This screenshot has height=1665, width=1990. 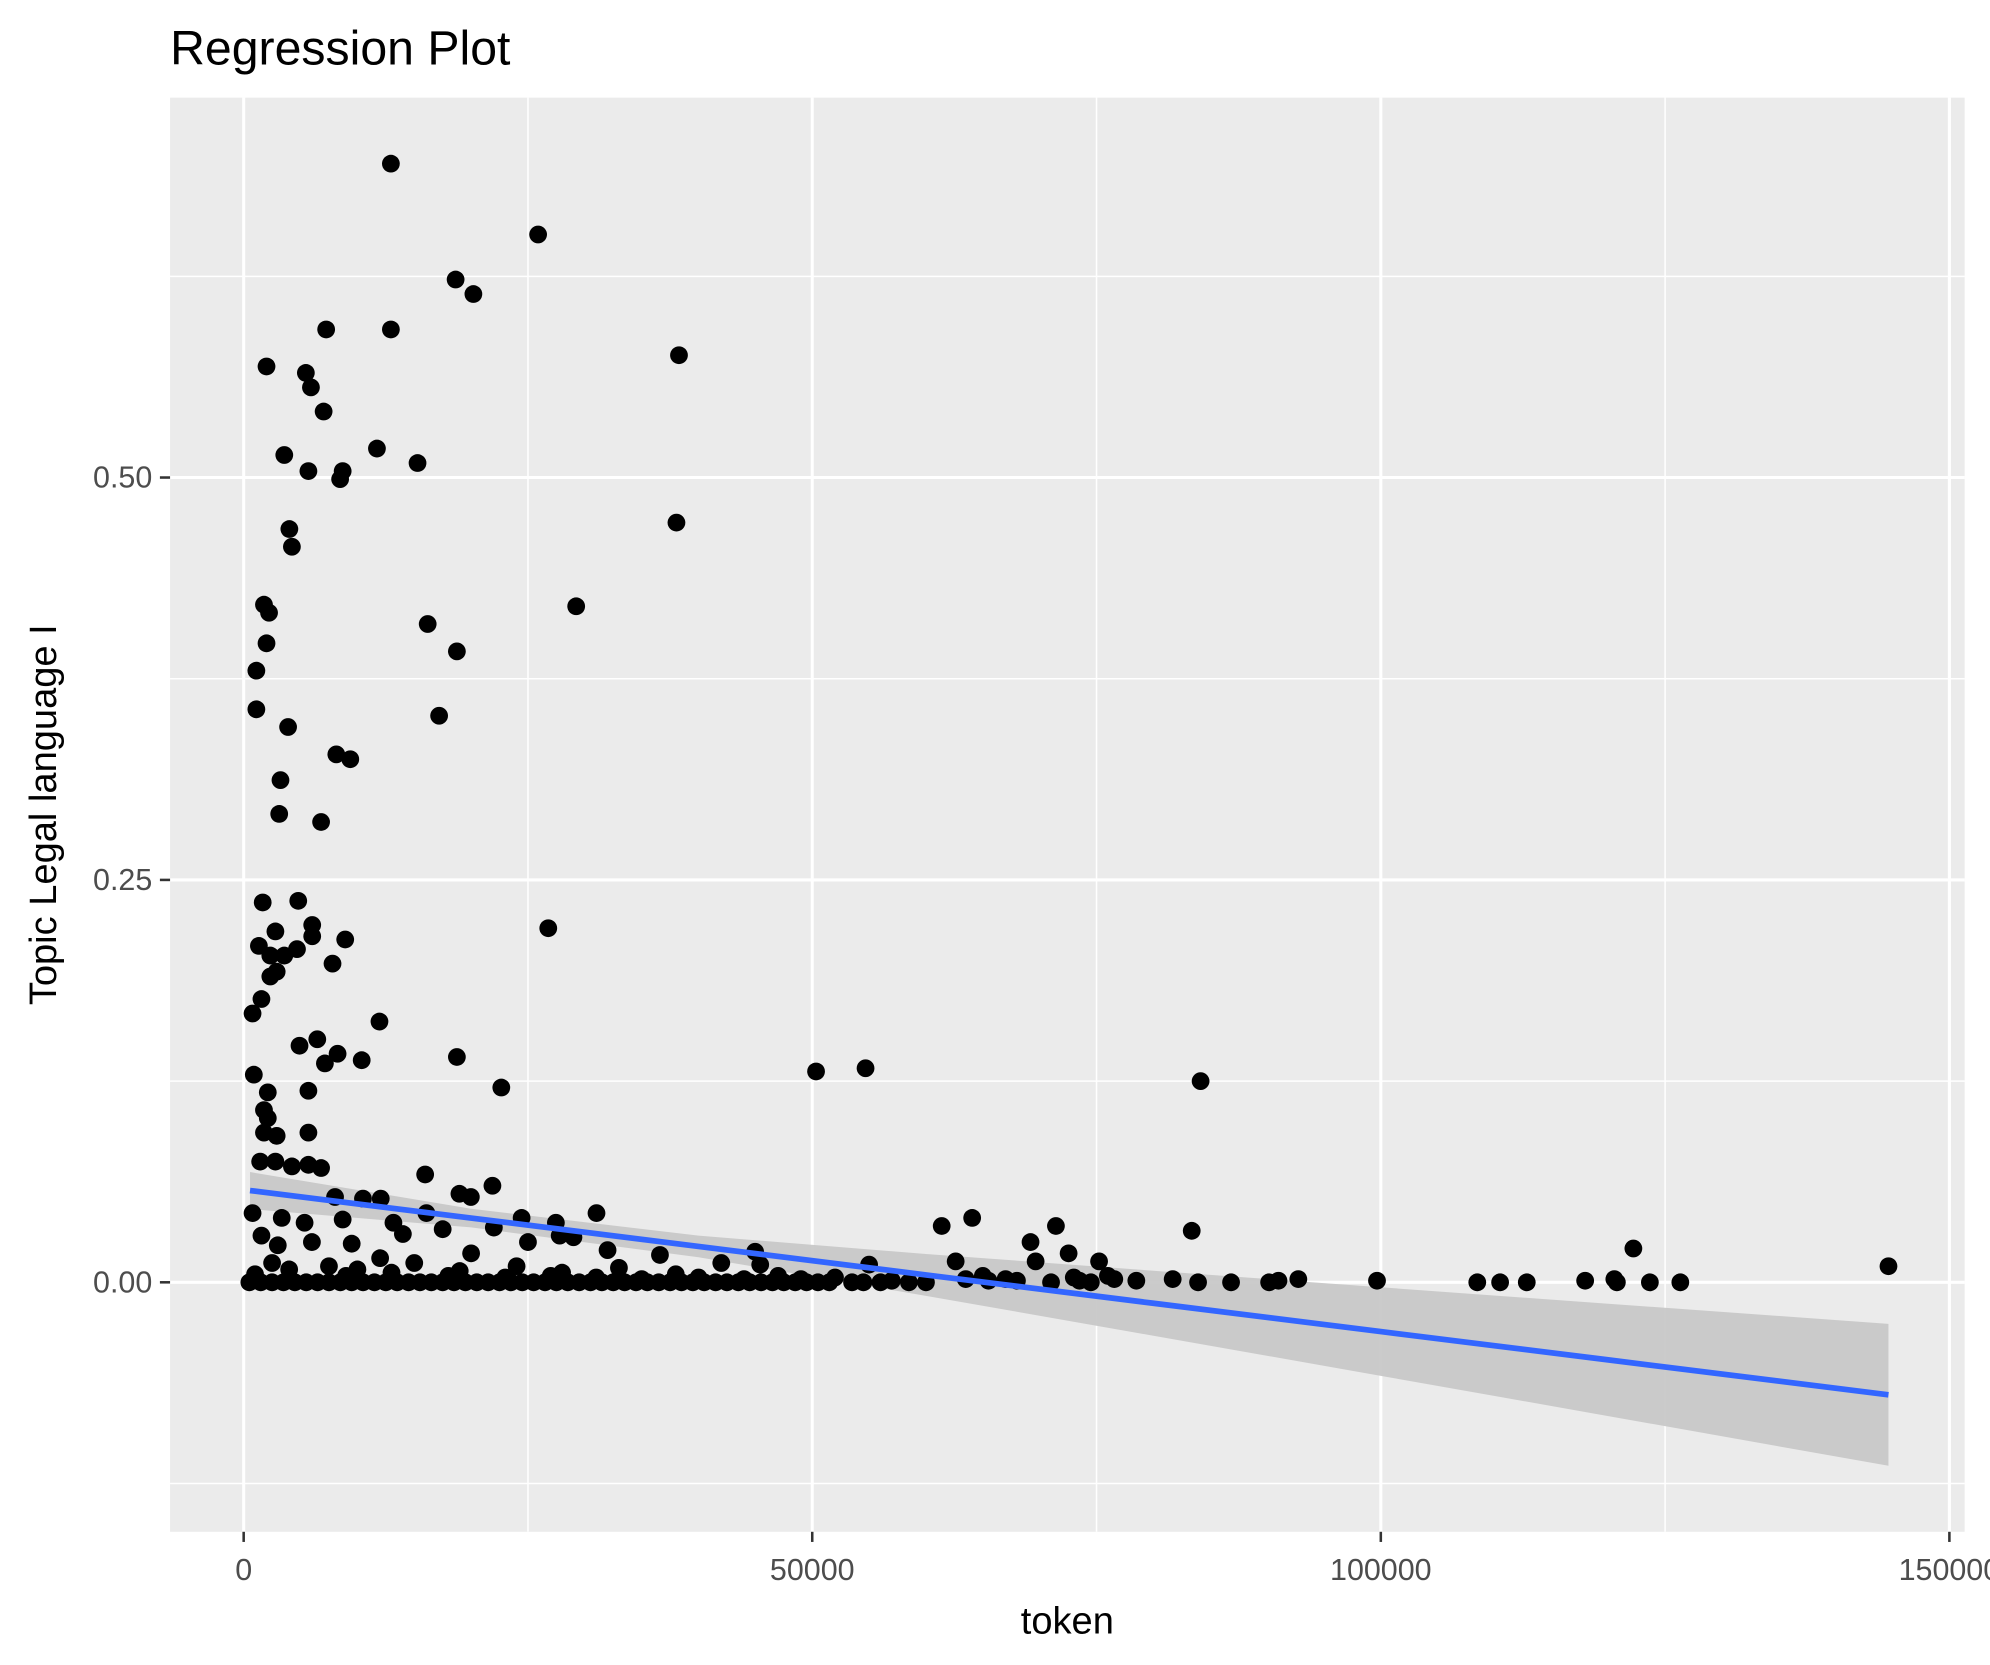 What do you see at coordinates (340, 49) in the screenshot?
I see `chart-title: Regression Plot` at bounding box center [340, 49].